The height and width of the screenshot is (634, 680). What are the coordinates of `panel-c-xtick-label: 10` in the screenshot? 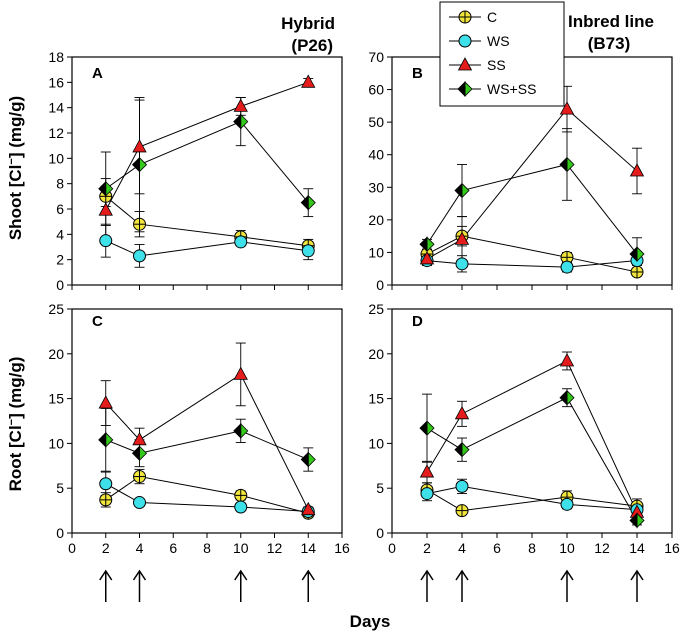 It's located at (241, 548).